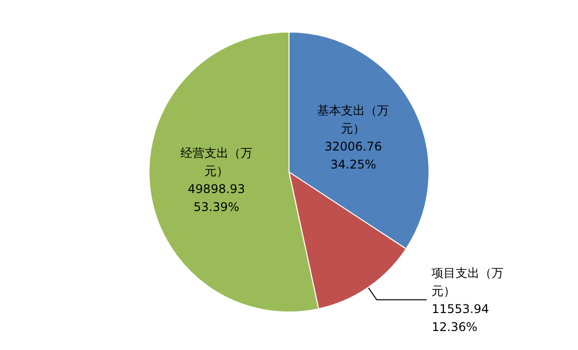 The height and width of the screenshot is (350, 578). What do you see at coordinates (468, 282) in the screenshot?
I see `slice-label: 项目支出（万元）` at bounding box center [468, 282].